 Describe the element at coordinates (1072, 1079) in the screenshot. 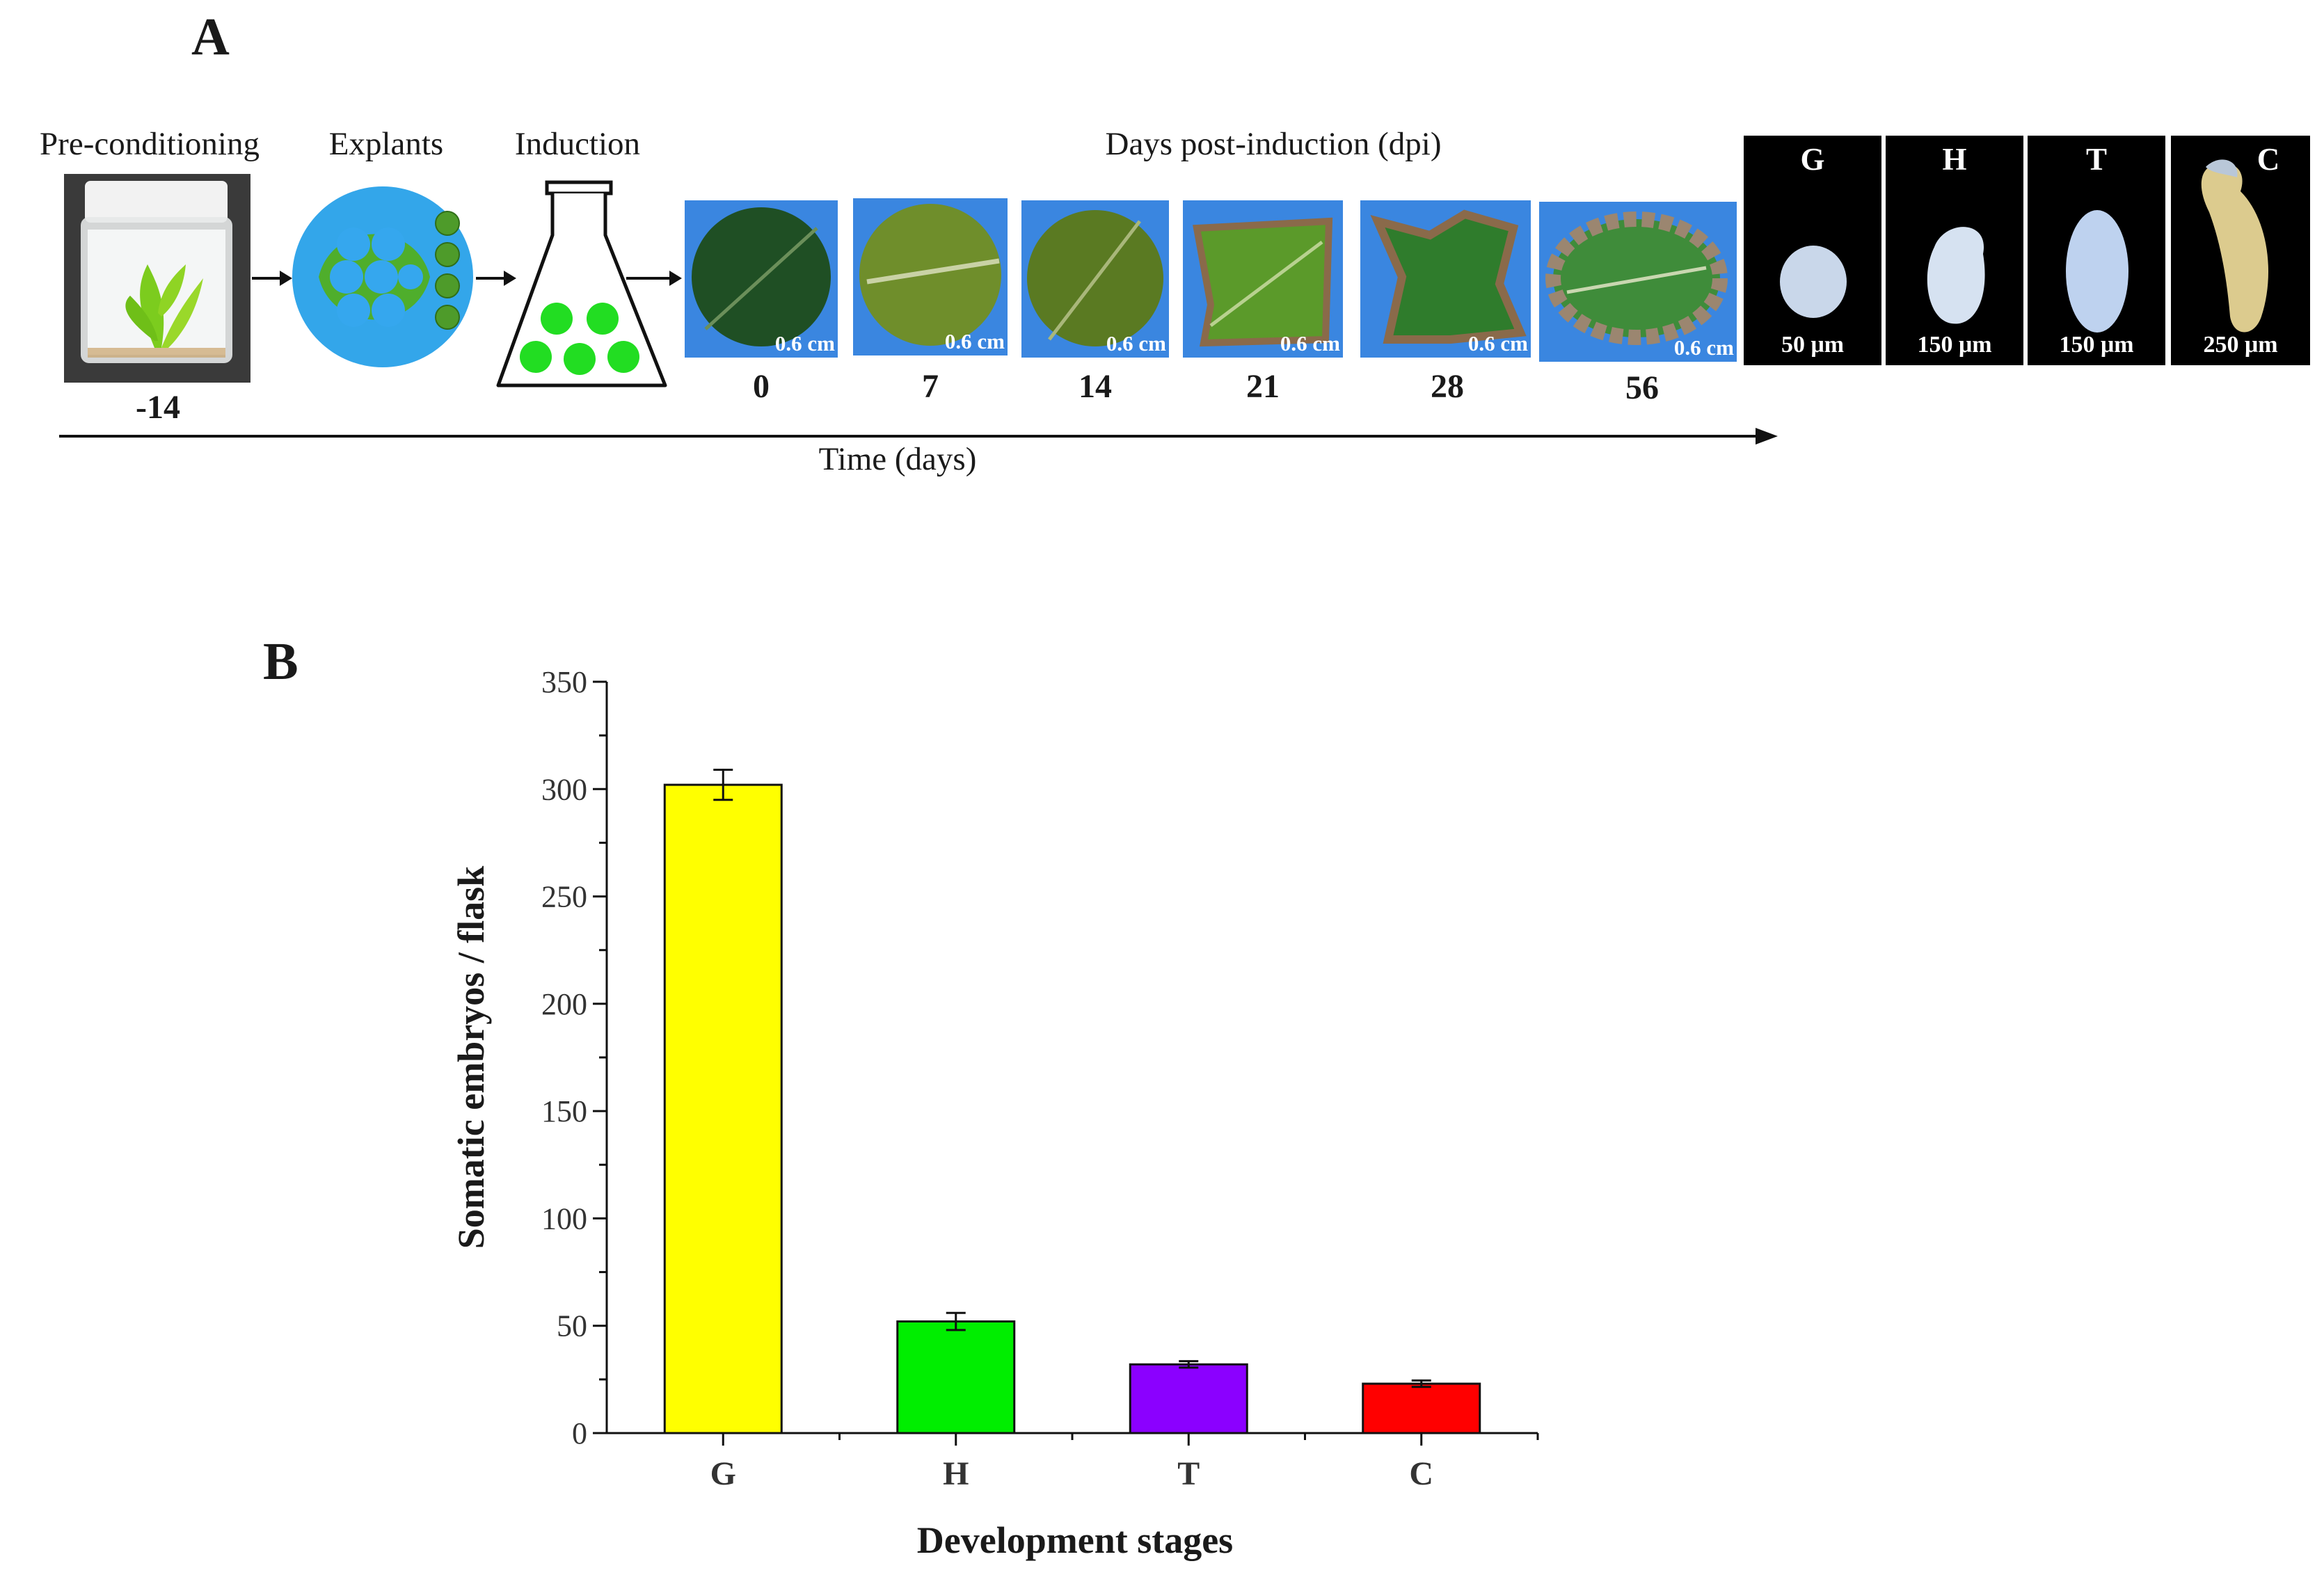

I see `chart-error-bars` at that location.